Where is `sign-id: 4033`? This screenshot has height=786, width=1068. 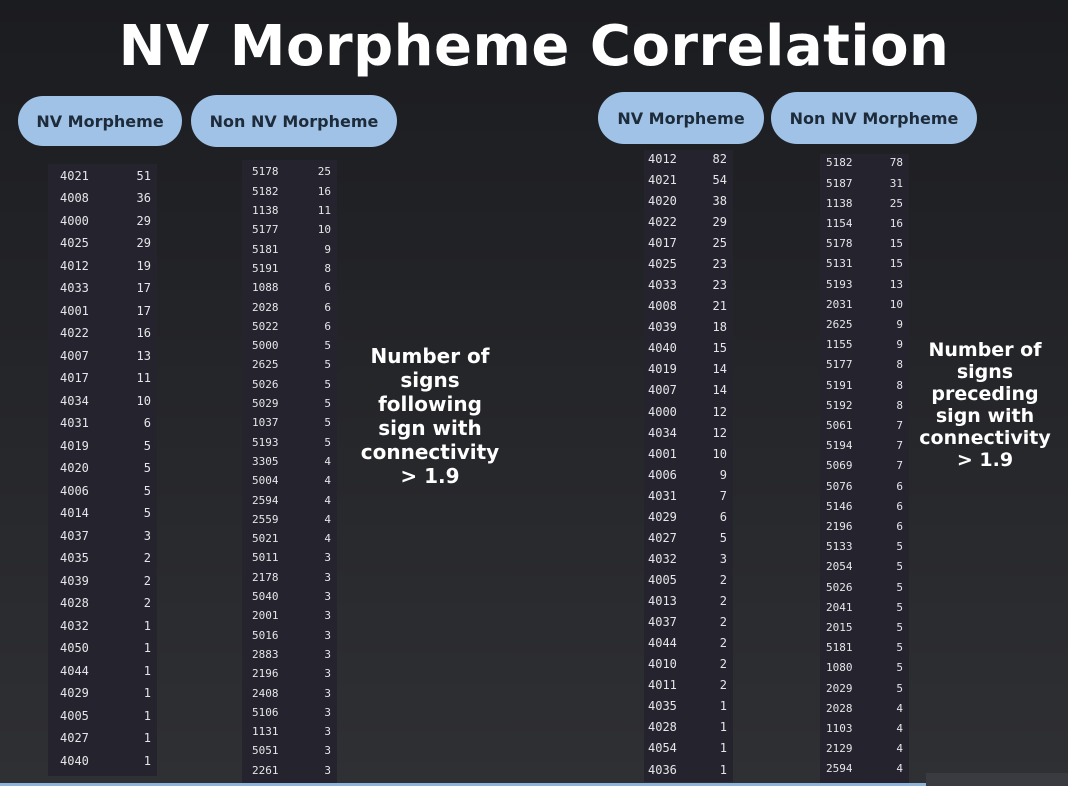 sign-id: 4033 is located at coordinates (662, 285).